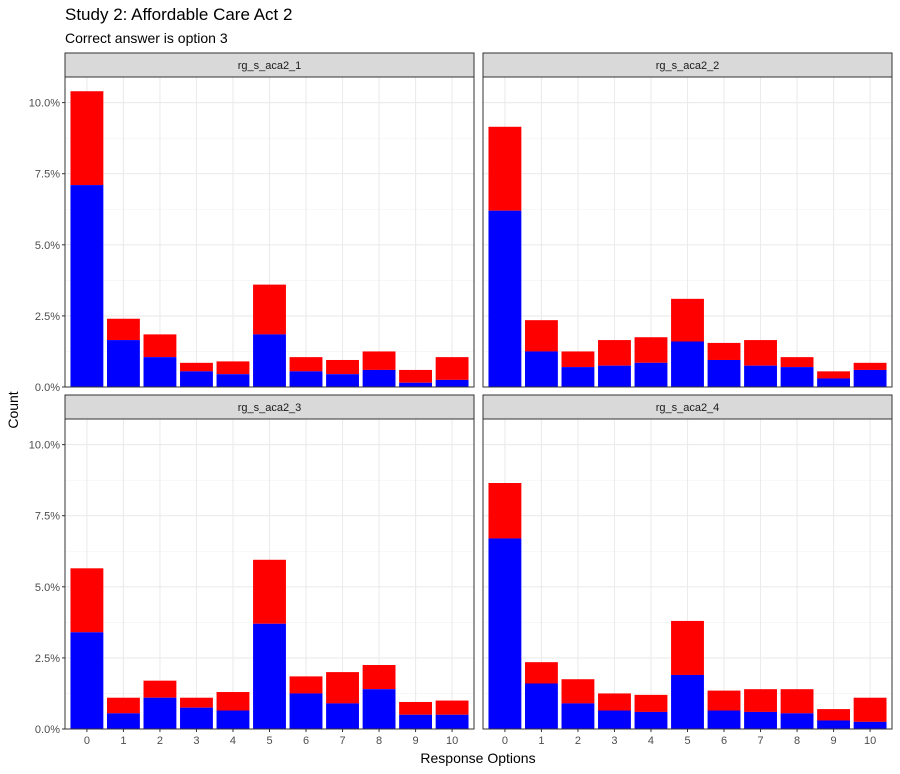 The height and width of the screenshot is (774, 900). Describe the element at coordinates (477, 758) in the screenshot. I see `x-axis-title: Response Options` at that location.